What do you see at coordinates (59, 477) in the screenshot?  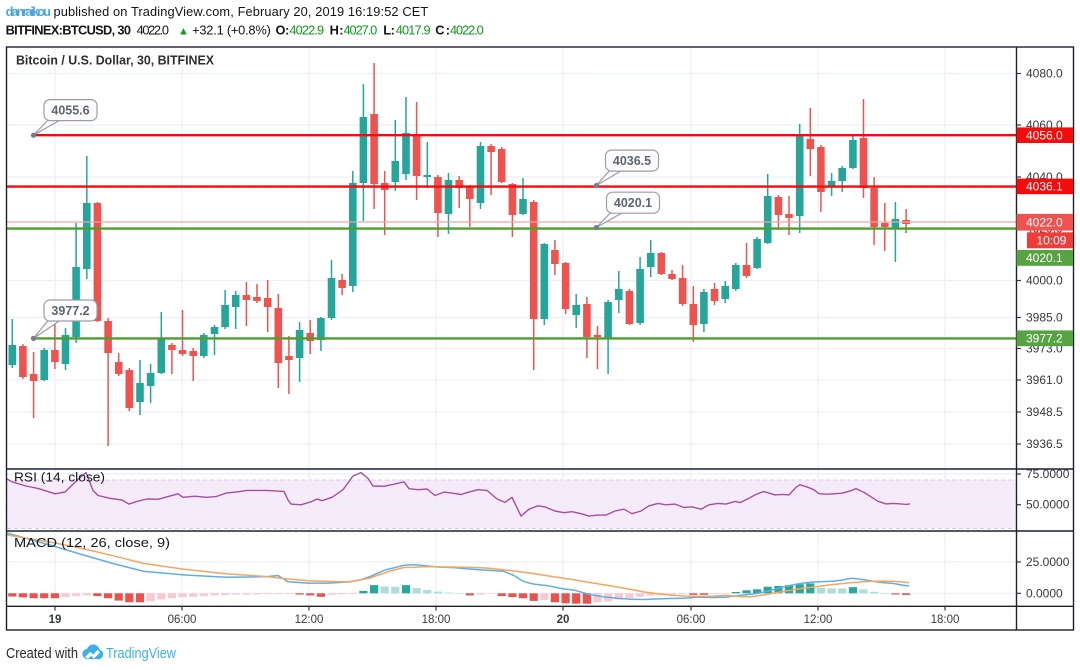 I see `svg-text: RSI (14, close)` at bounding box center [59, 477].